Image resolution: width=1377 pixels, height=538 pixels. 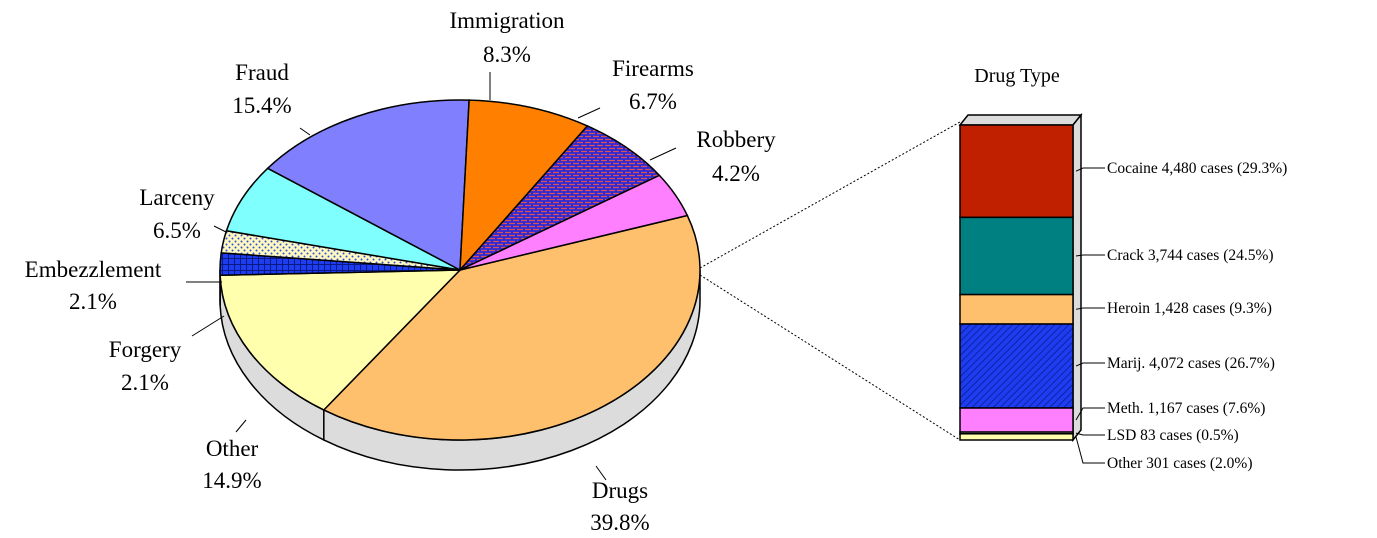 What do you see at coordinates (1016, 256) in the screenshot?
I see `bar-segment-crack` at bounding box center [1016, 256].